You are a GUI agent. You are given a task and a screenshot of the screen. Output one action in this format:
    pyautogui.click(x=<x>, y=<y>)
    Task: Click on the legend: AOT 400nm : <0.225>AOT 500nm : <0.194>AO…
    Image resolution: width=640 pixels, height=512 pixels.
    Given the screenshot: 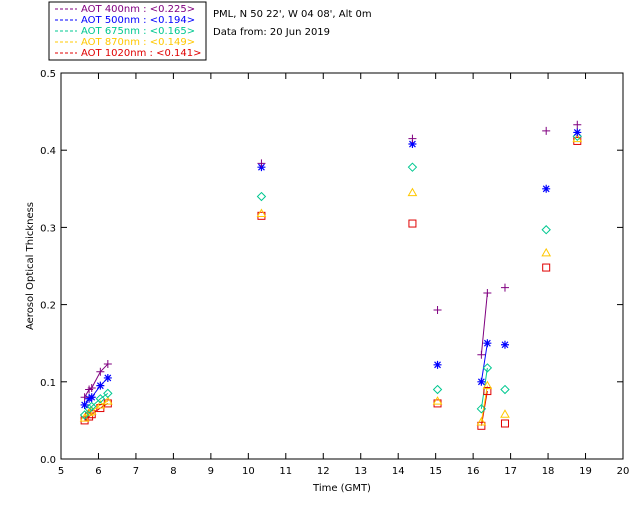 What is the action you would take?
    pyautogui.click(x=127, y=31)
    